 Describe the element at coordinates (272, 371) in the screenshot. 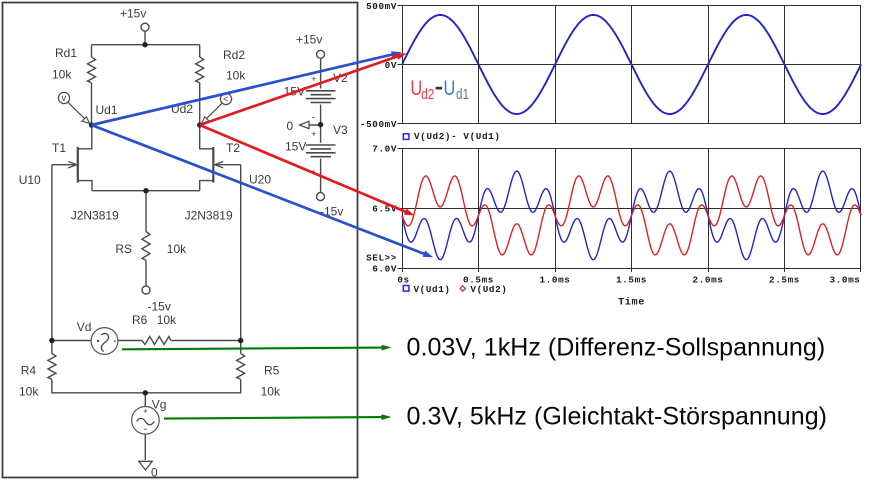

I see `svg-text: R5` at that location.